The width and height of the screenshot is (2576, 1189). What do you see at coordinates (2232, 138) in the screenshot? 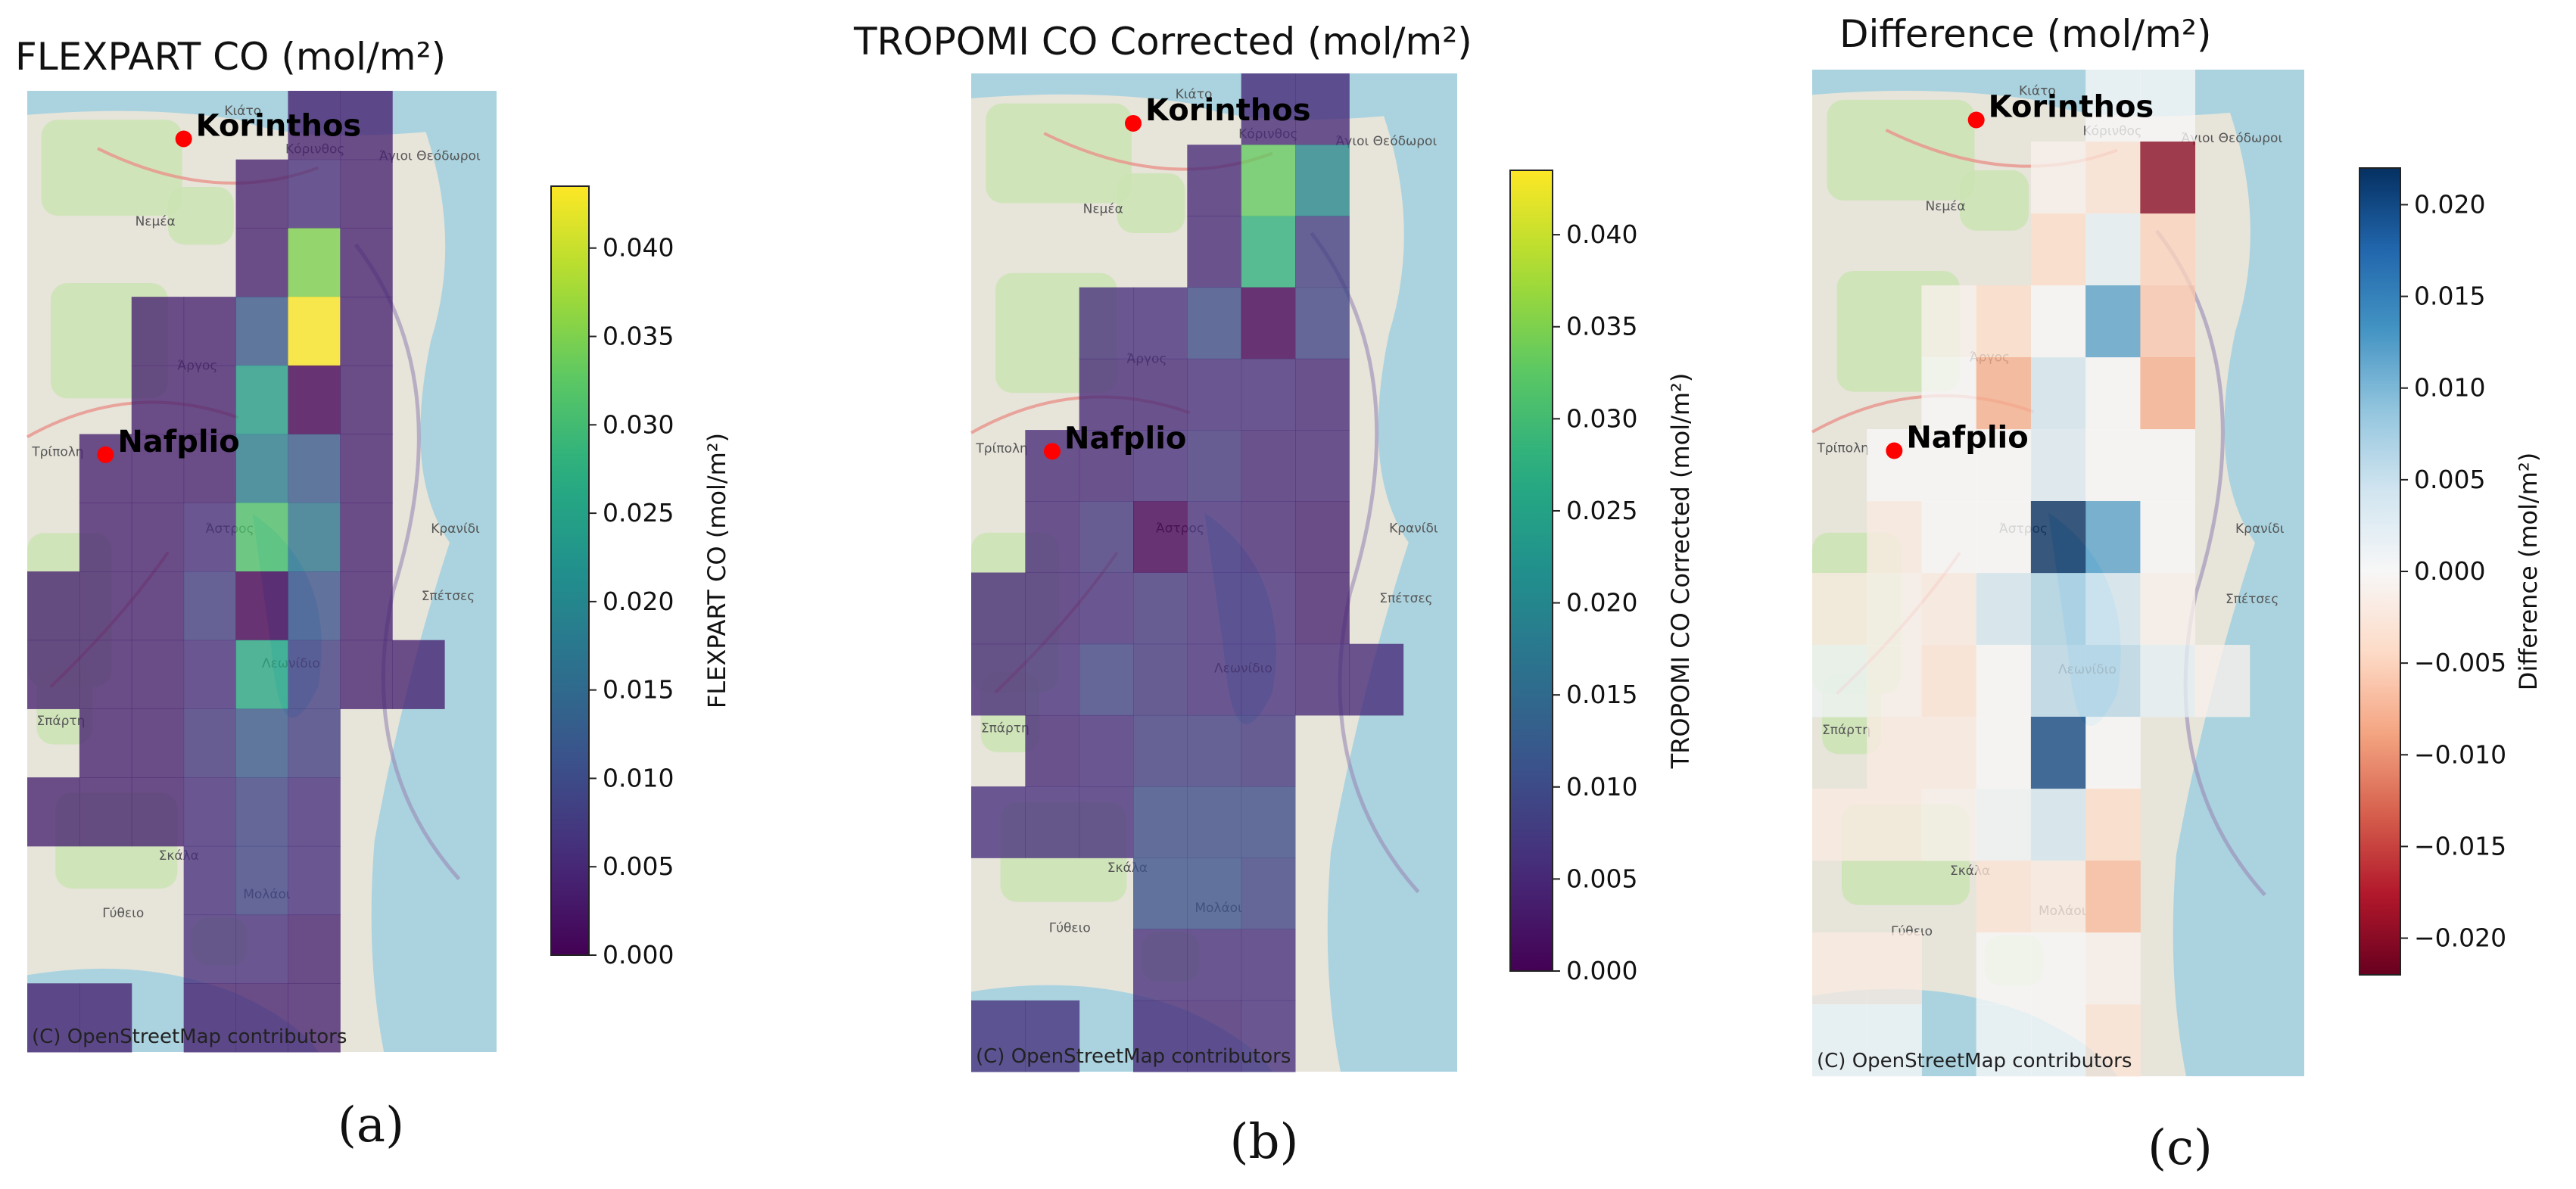
I see `map-town-label: Άγιοι Θεόδωροι` at bounding box center [2232, 138].